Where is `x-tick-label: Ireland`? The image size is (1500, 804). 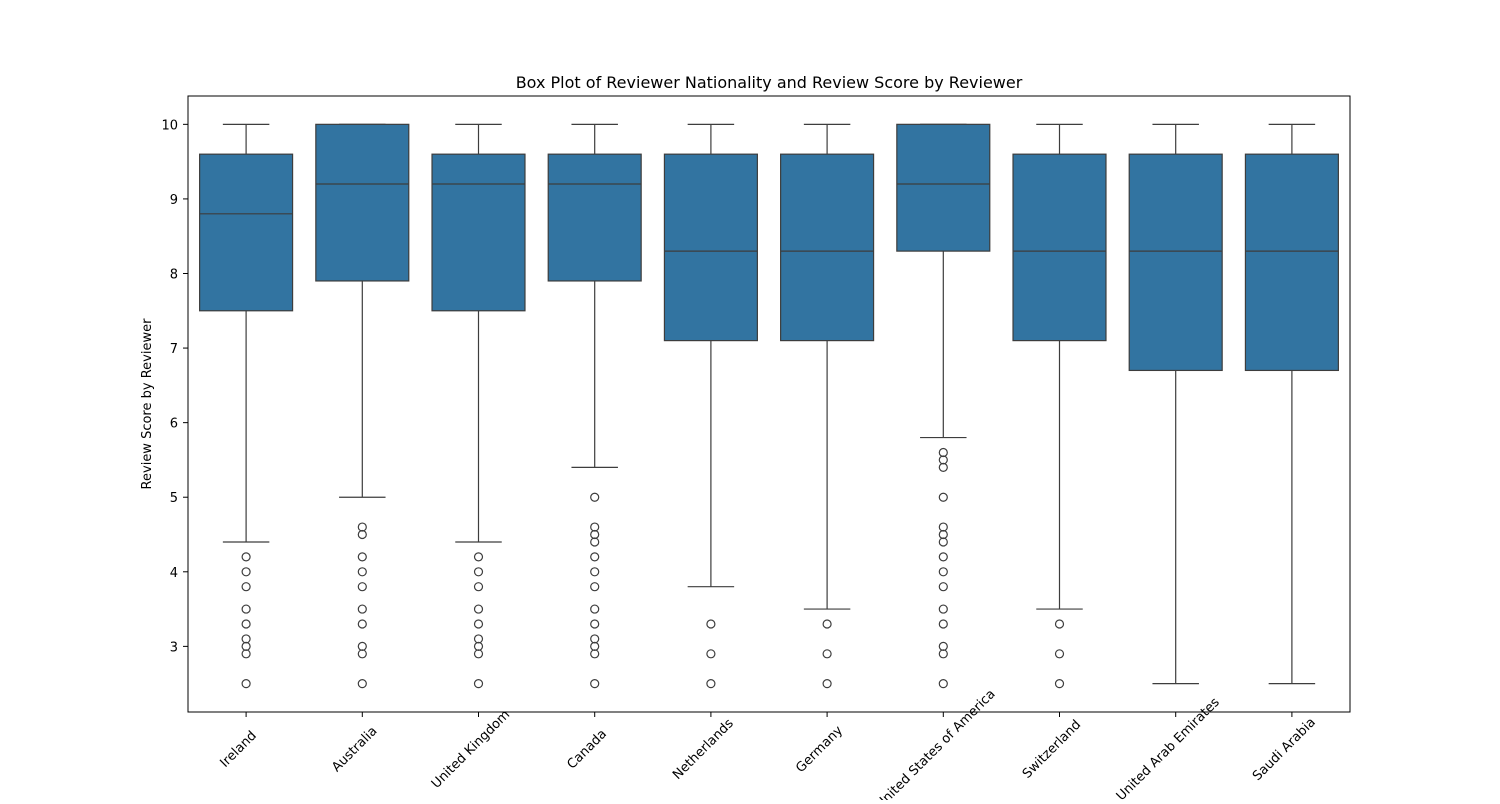 x-tick-label: Ireland is located at coordinates (238, 749).